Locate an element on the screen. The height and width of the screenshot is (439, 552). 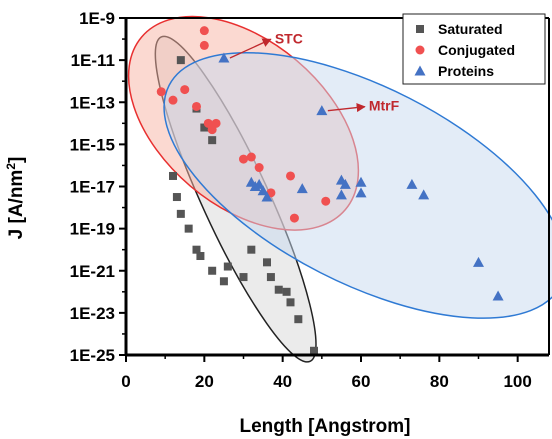
x-axis-title: Length [Angstrom] is located at coordinates (325, 426).